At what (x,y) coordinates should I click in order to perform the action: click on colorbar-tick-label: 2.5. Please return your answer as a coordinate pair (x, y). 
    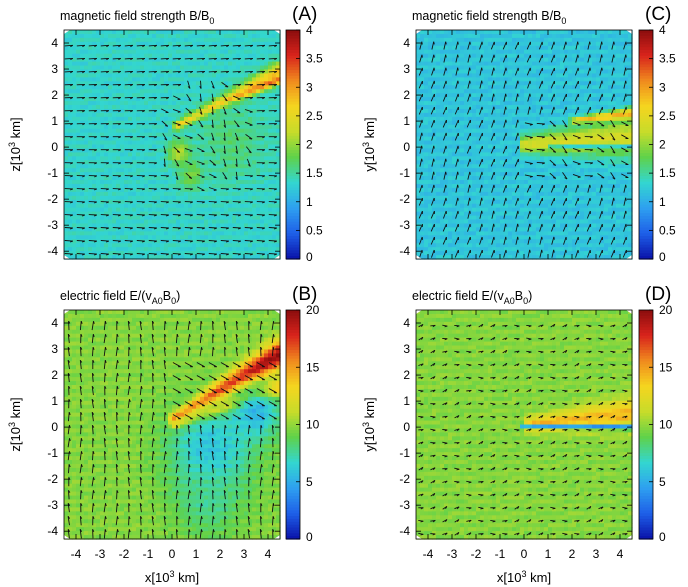
    Looking at the image, I should click on (314, 116).